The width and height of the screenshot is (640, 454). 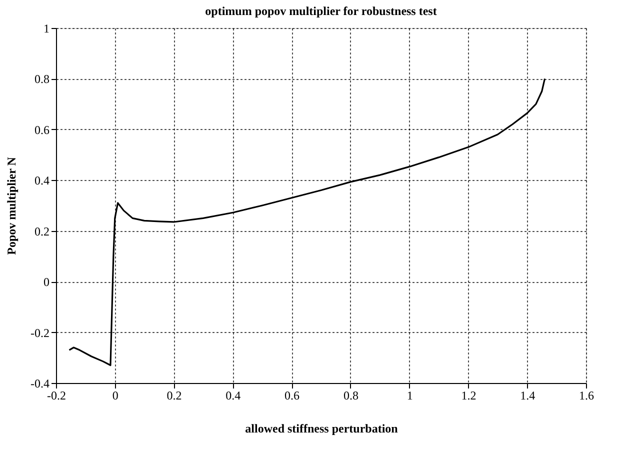 What do you see at coordinates (233, 395) in the screenshot?
I see `x-tick-label: 0.4` at bounding box center [233, 395].